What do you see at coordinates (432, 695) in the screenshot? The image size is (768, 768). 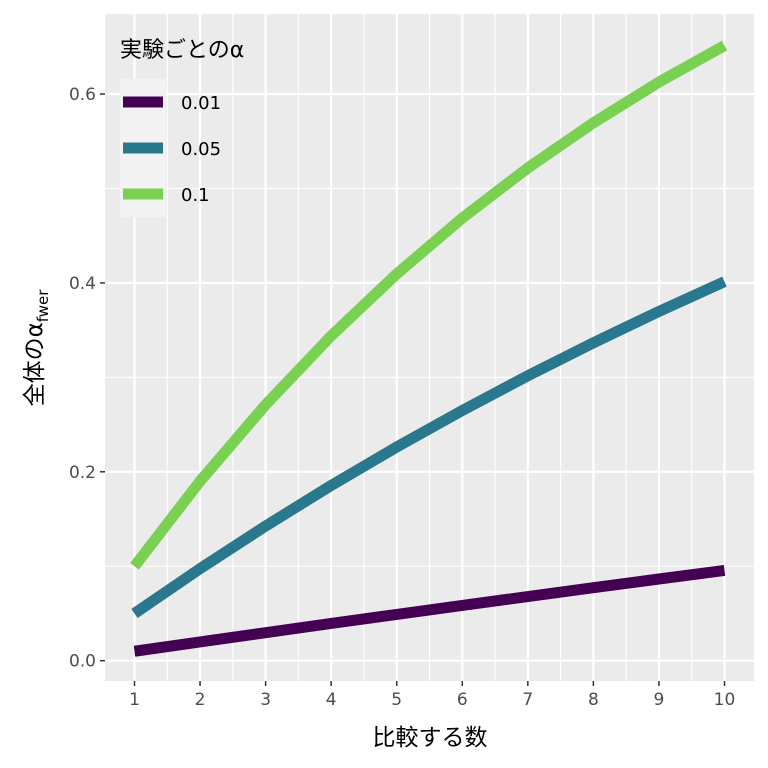 I see `x-axis: 1 2 3 4 5 6 7 8 9 10` at bounding box center [432, 695].